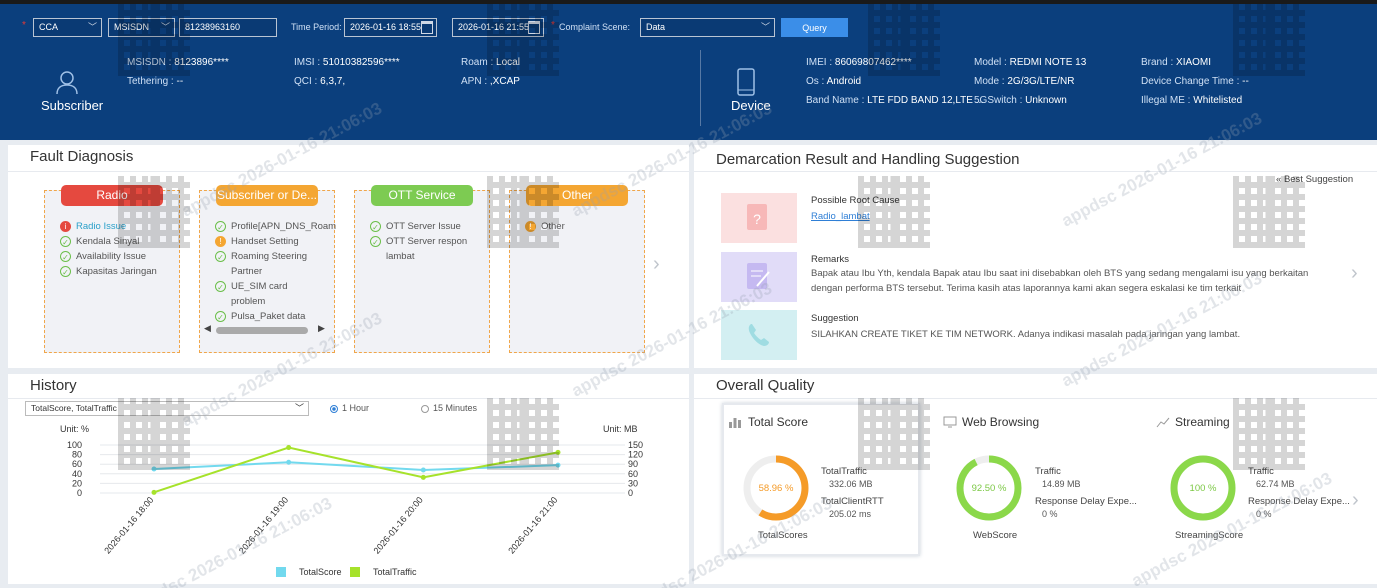 This screenshot has height=588, width=1377. Describe the element at coordinates (112, 195) in the screenshot. I see `fault-category-header: Radio` at that location.